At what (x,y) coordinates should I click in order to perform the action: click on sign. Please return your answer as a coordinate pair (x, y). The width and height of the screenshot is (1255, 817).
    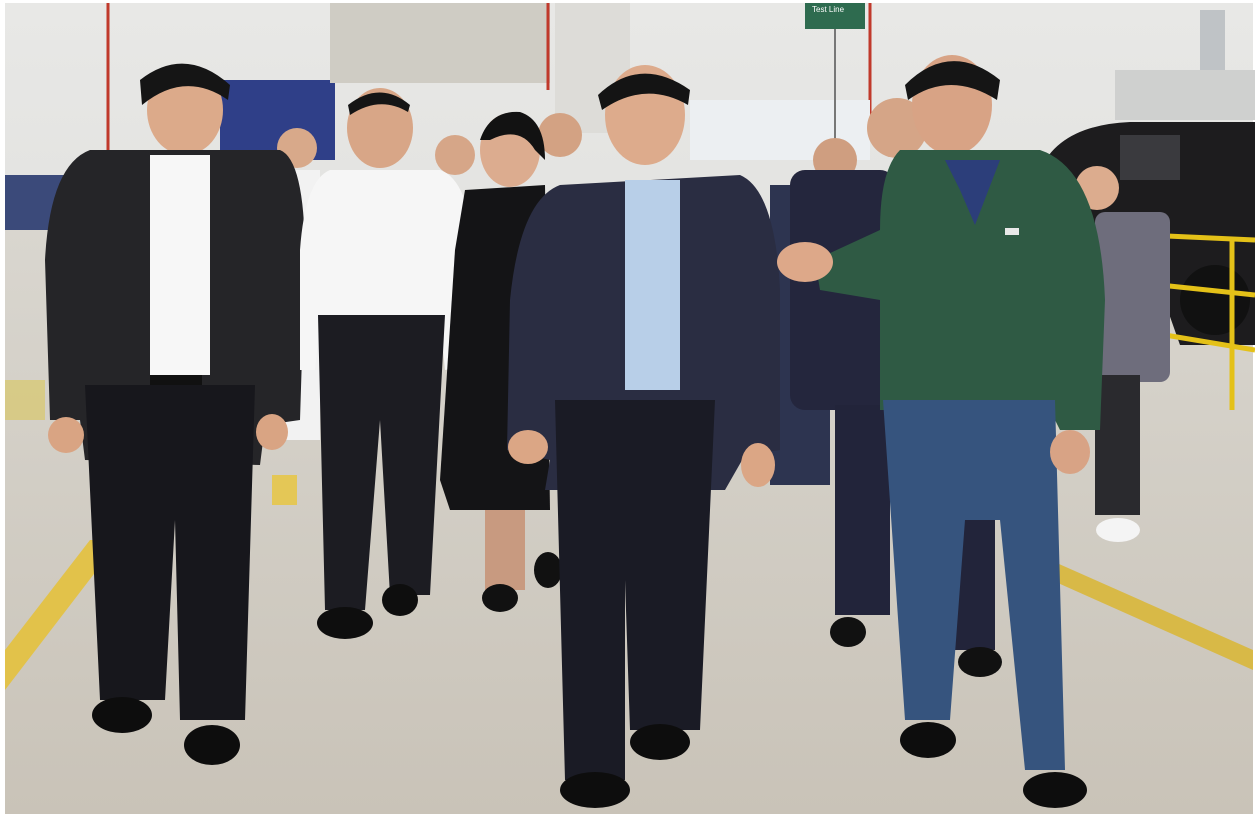
    Looking at the image, I should click on (835, 16).